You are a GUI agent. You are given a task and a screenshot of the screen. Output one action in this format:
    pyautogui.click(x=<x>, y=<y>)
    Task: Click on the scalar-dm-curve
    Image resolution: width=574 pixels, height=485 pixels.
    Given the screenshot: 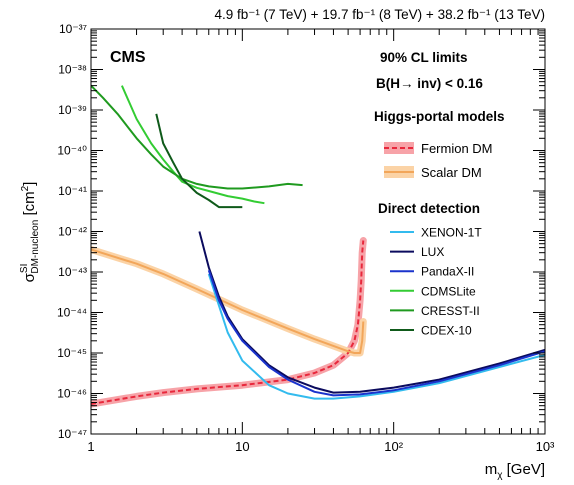 What is the action you would take?
    pyautogui.click(x=228, y=301)
    